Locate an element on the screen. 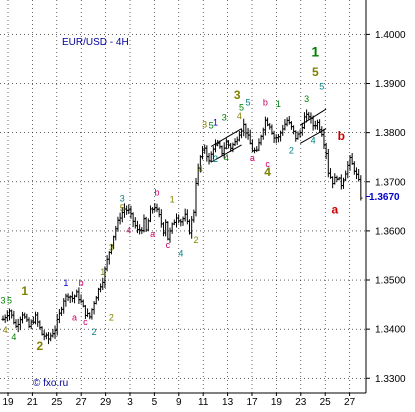 The image size is (415, 412). current-price-label: 1.3670 is located at coordinates (384, 197).